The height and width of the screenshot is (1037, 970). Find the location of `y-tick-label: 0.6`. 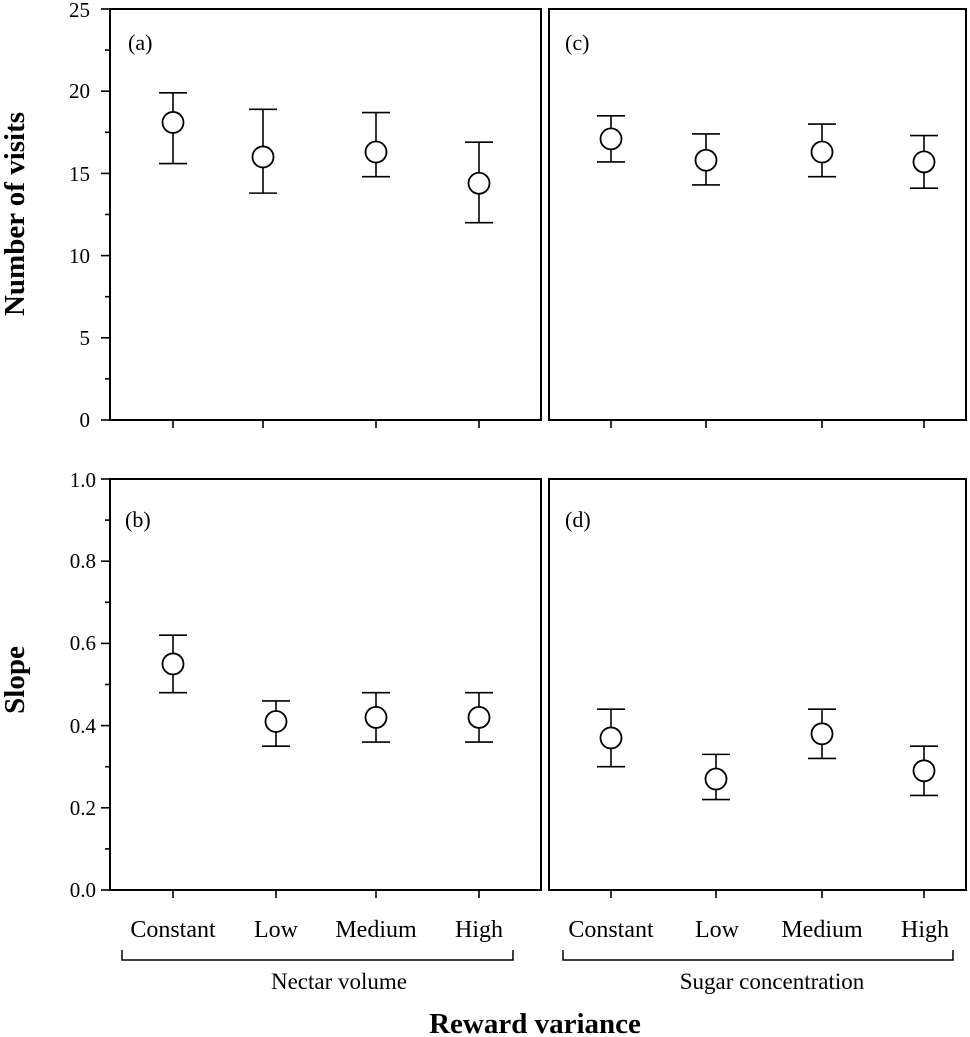

y-tick-label: 0.6 is located at coordinates (83, 643).